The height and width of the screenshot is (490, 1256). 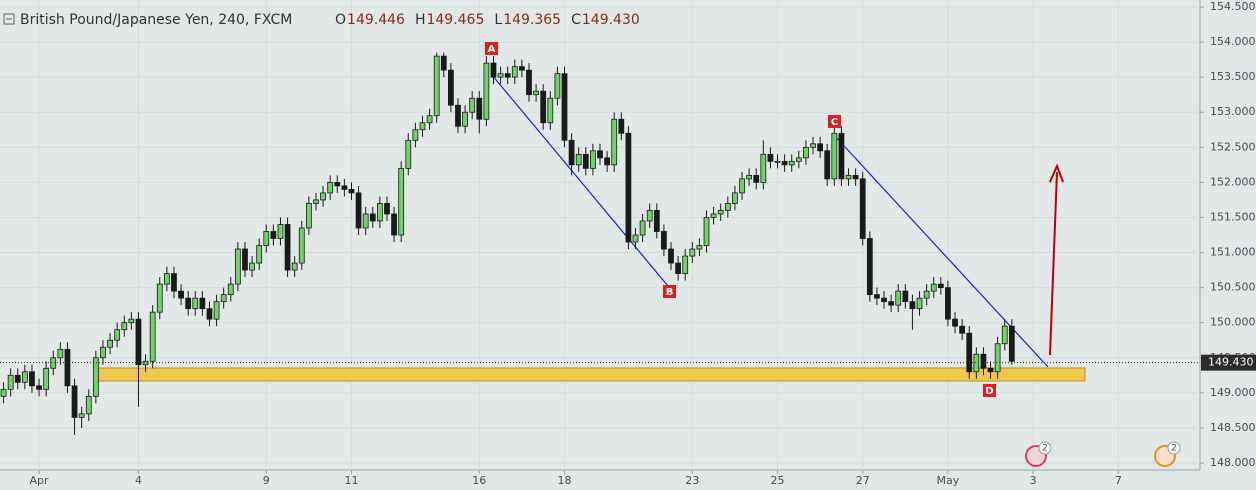 I want to click on y-tick-label: 148.000, so click(x=1233, y=462).